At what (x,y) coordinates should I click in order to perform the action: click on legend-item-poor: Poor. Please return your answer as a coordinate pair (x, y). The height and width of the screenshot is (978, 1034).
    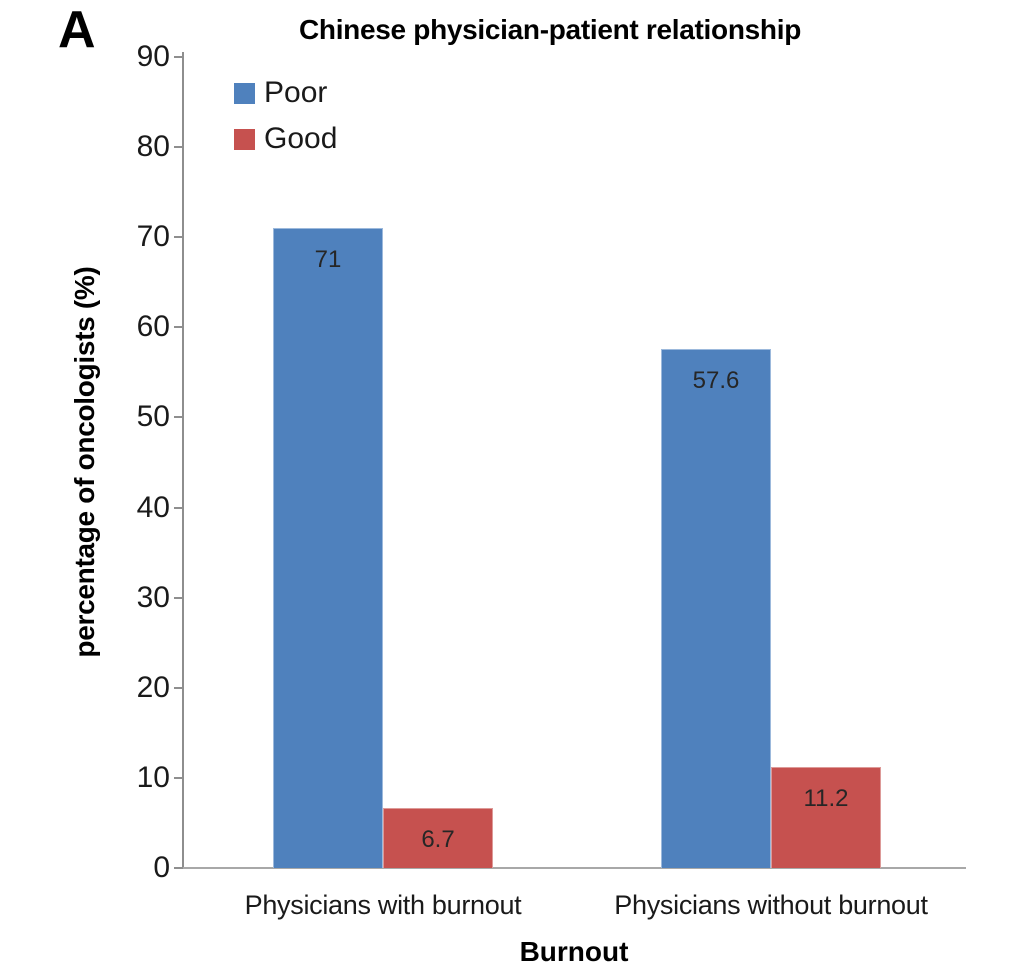
    Looking at the image, I should click on (285, 93).